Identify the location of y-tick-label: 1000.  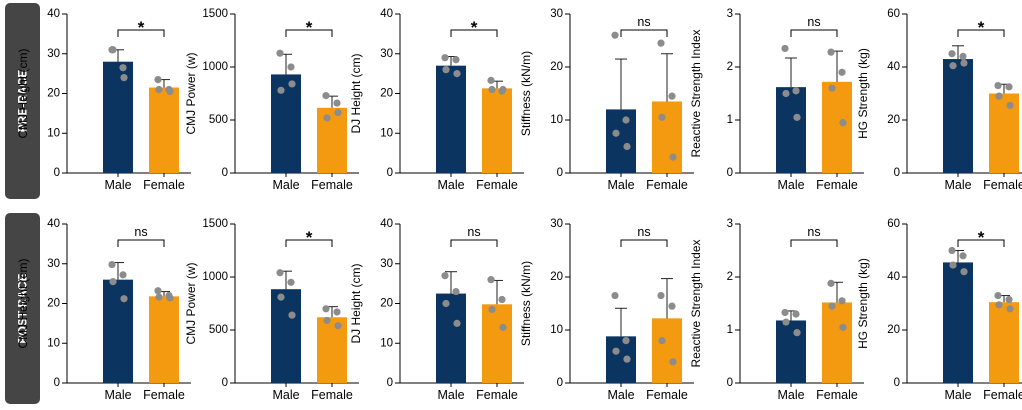
(215, 67).